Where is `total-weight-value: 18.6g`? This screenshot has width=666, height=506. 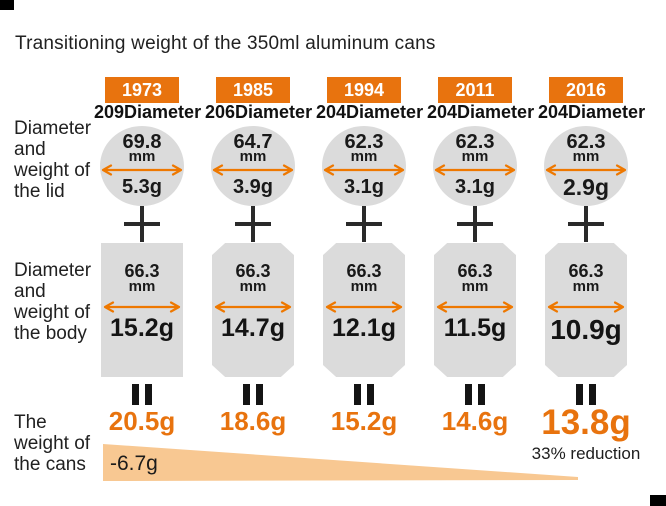
total-weight-value: 18.6g is located at coordinates (253, 421).